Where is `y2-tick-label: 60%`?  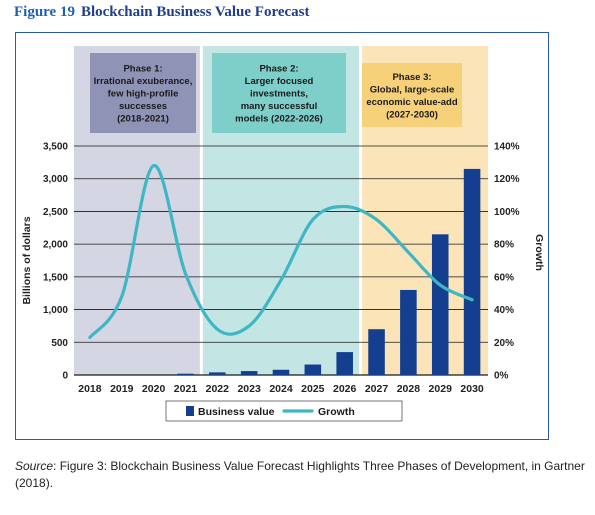
y2-tick-label: 60% is located at coordinates (504, 277).